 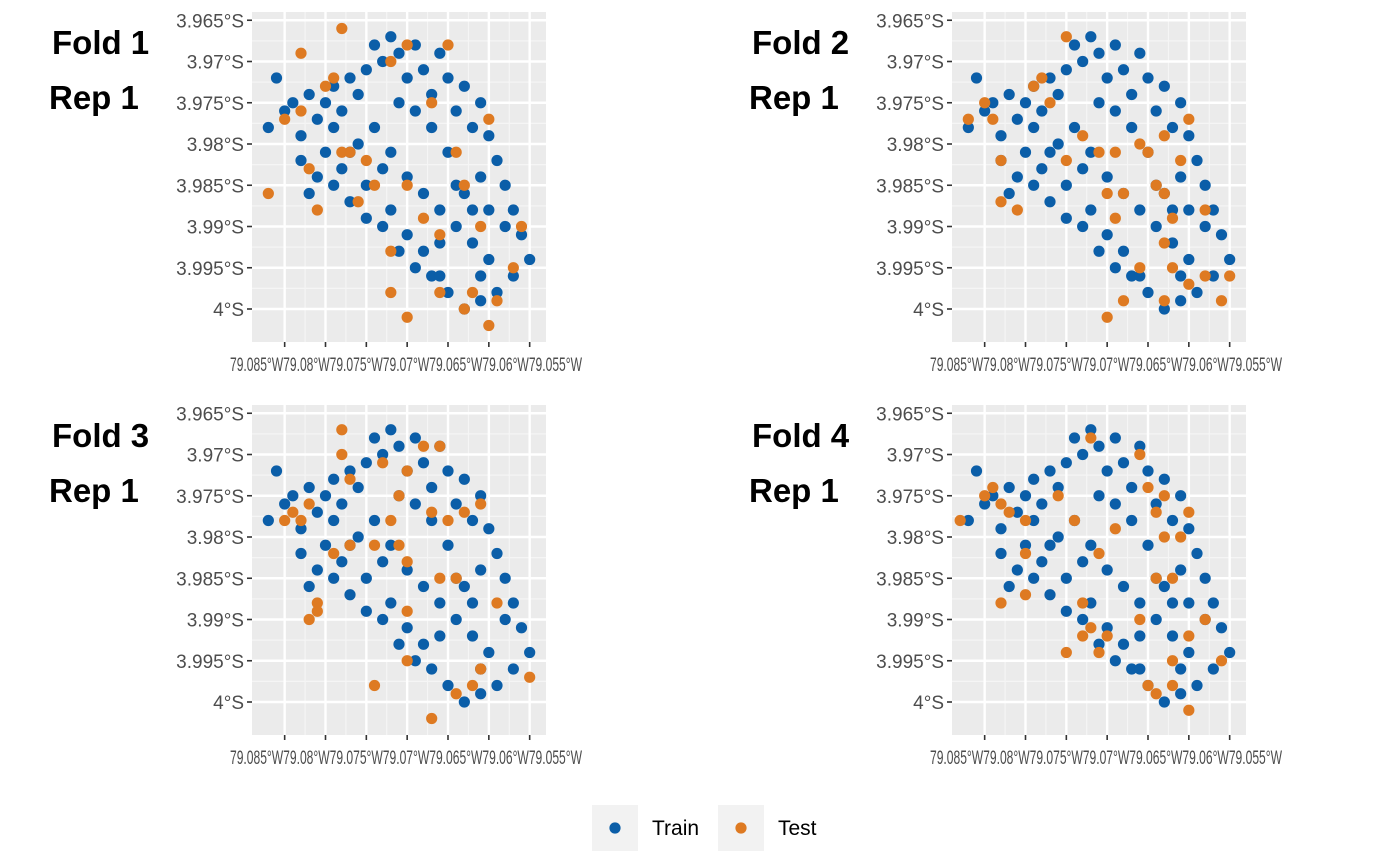 What do you see at coordinates (210, 21) in the screenshot?
I see `y-tick-label: 3.965°S` at bounding box center [210, 21].